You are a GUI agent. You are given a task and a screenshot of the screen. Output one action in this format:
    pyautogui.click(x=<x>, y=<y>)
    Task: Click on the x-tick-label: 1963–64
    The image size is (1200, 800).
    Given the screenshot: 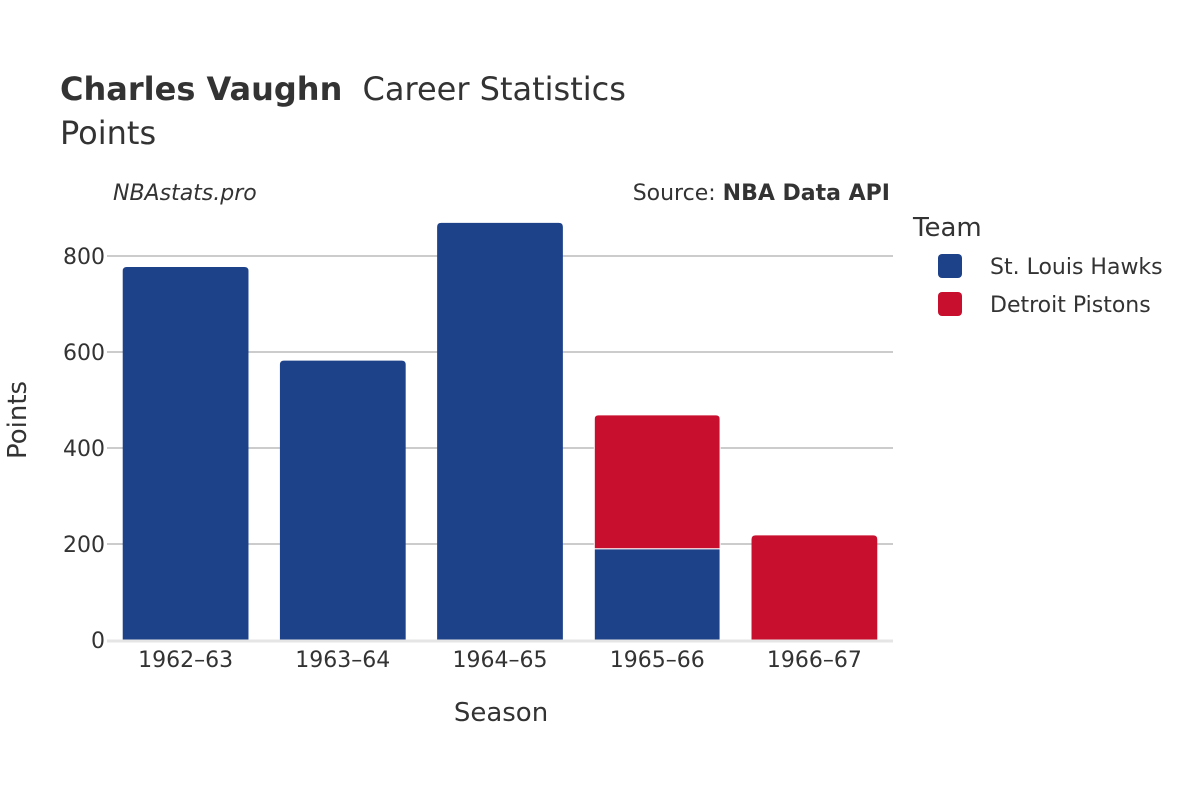 What is the action you would take?
    pyautogui.click(x=342, y=660)
    